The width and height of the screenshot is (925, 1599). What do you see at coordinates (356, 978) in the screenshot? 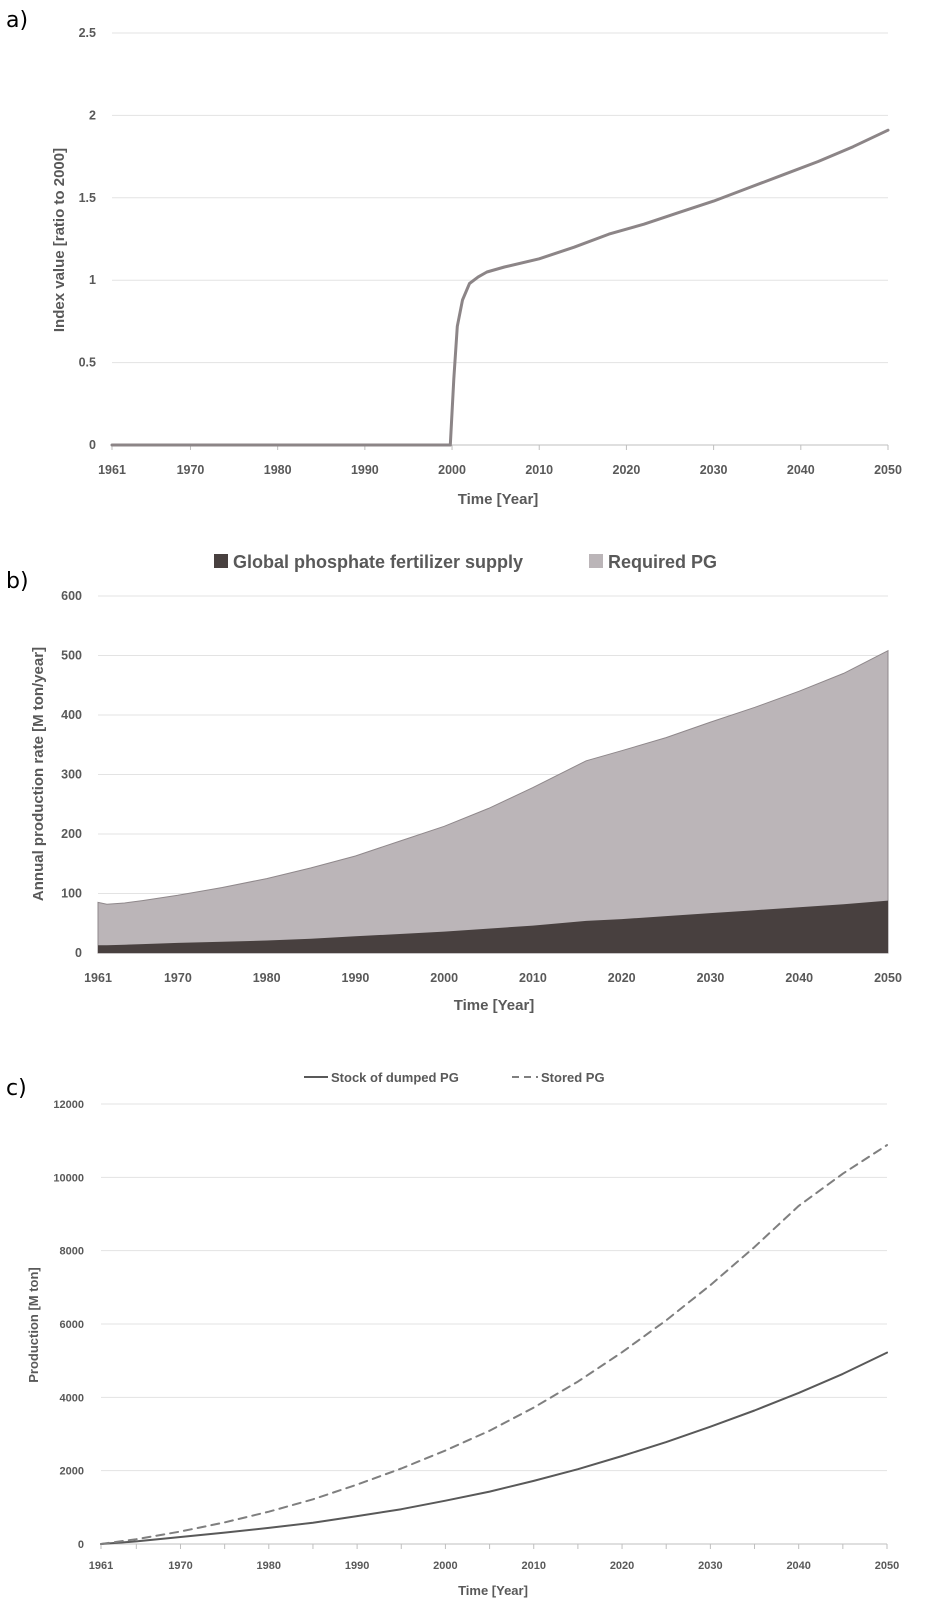
I see `b-x-tick-label: 1990` at bounding box center [356, 978].